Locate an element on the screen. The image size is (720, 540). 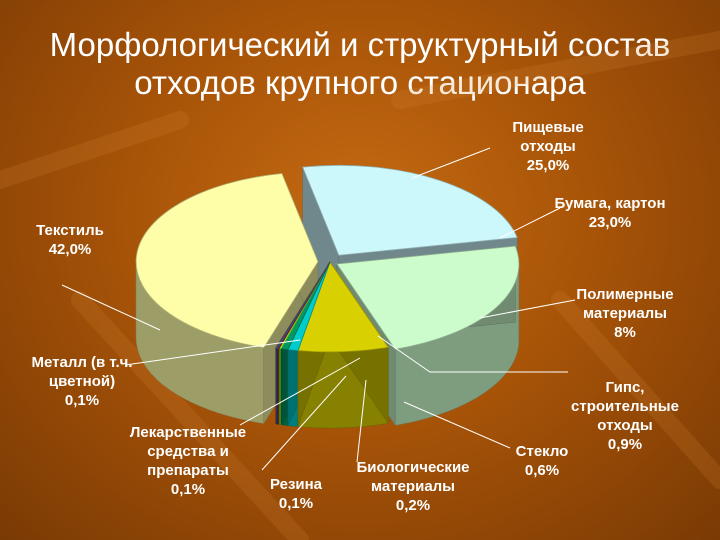
slice-label-3-line-3: 0,9% is located at coordinates (625, 444).